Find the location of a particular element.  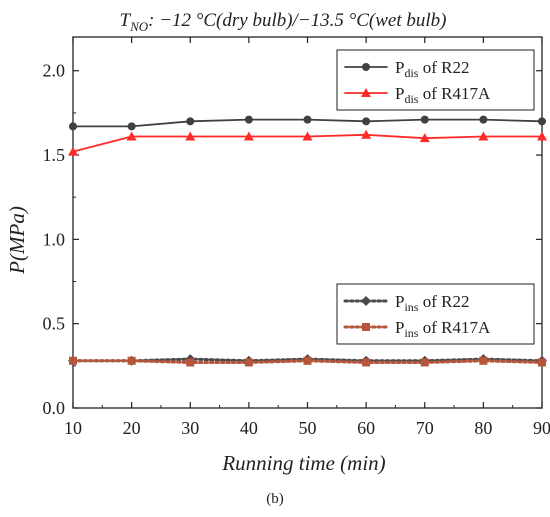

legend-label: Pins of R22 is located at coordinates (432, 303).